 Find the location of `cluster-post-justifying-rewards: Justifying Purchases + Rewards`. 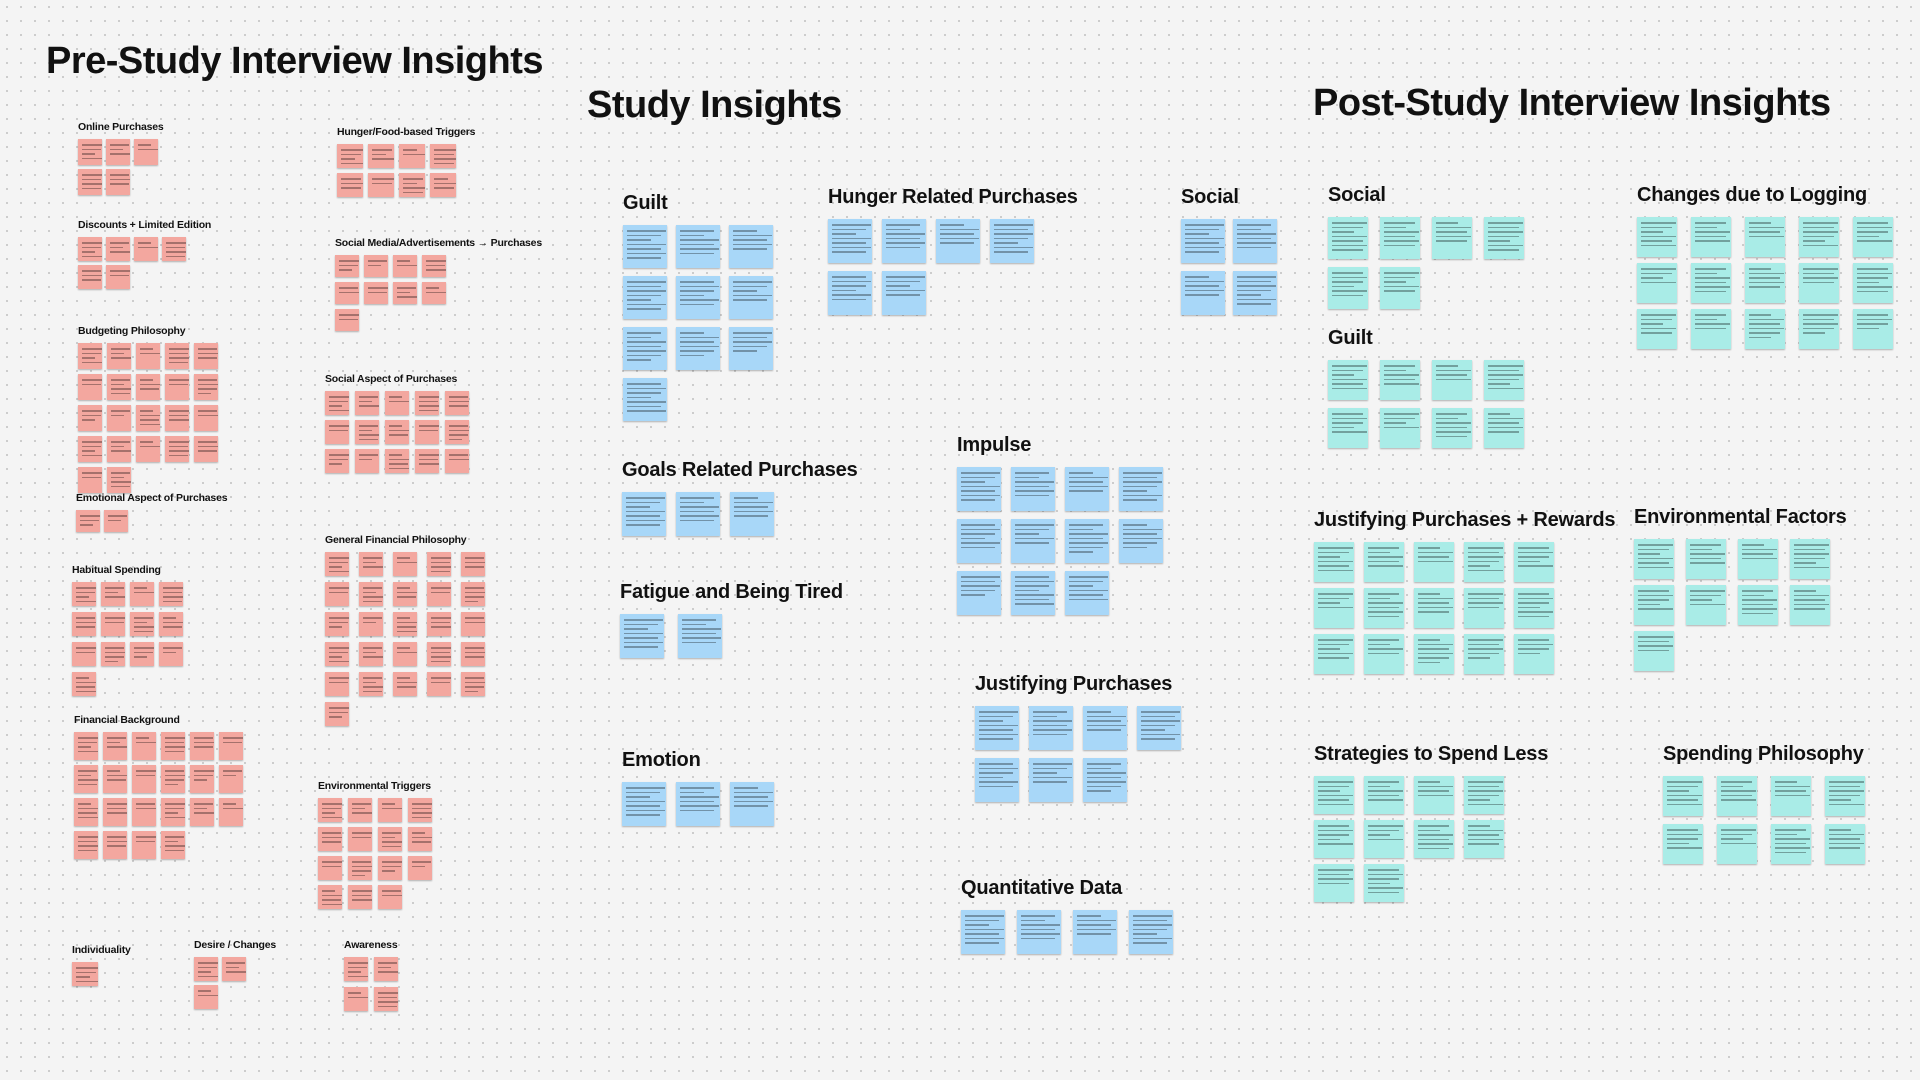

cluster-post-justifying-rewards: Justifying Purchases + Rewards is located at coordinates (1465, 591).